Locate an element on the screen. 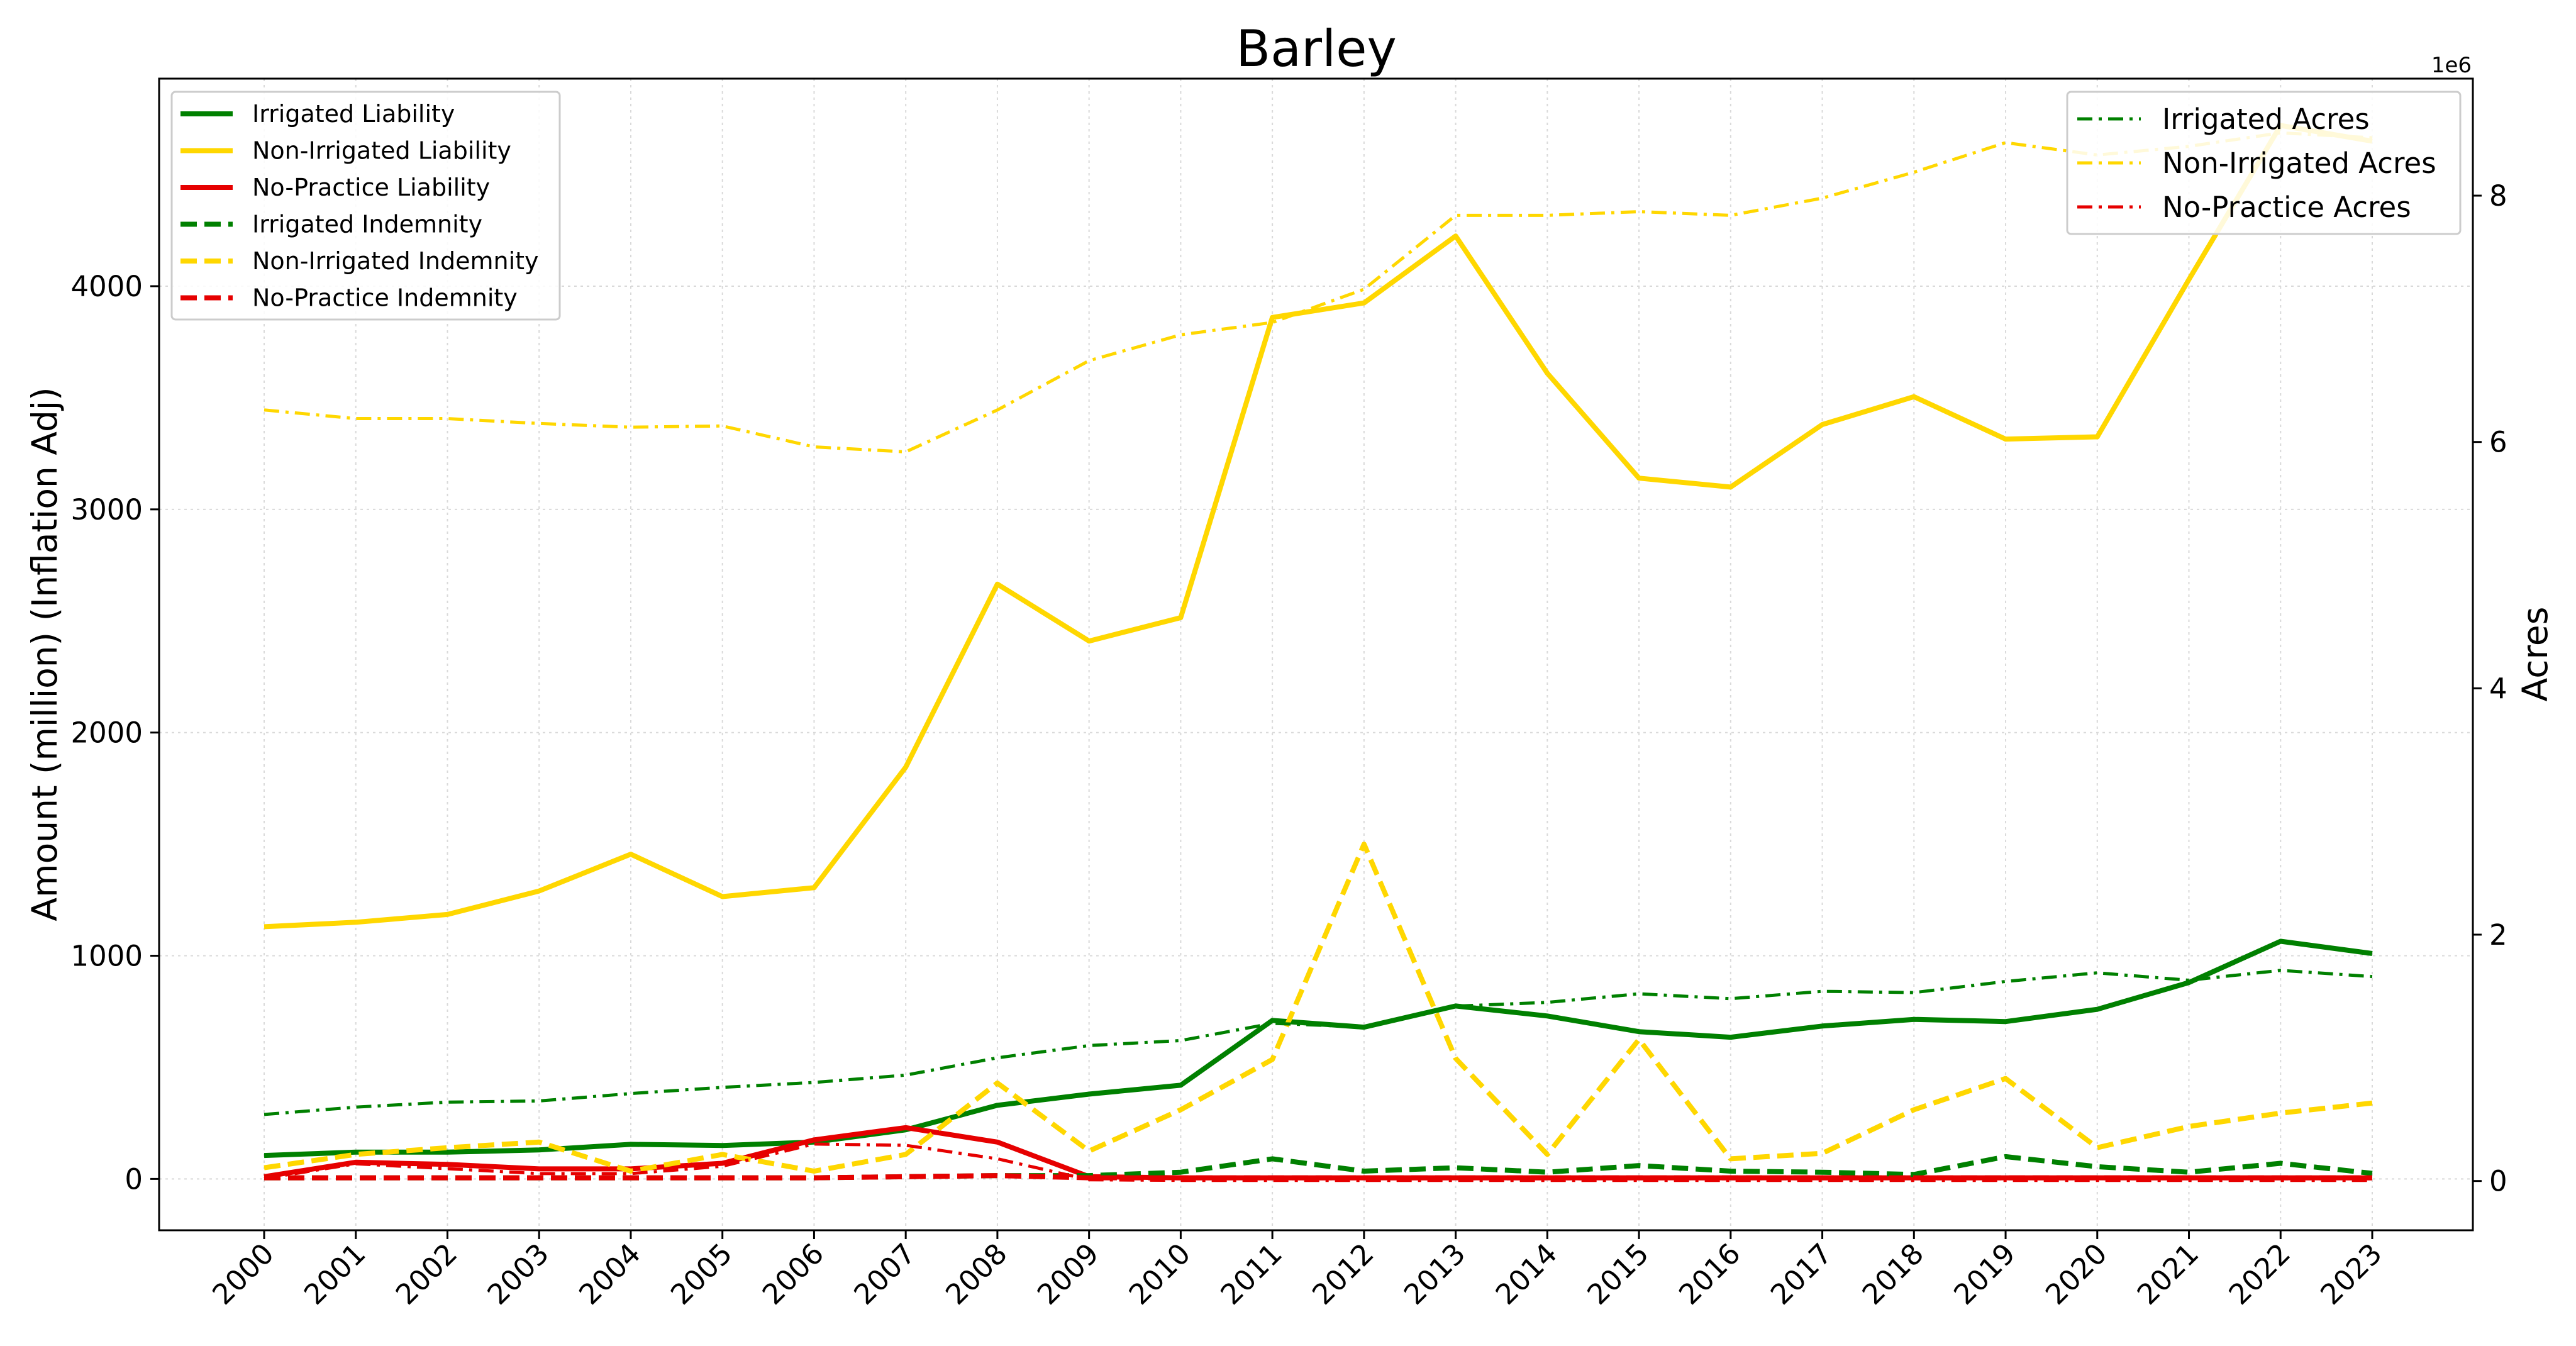 The height and width of the screenshot is (1346, 2576). legend-label-no-practice-acres: No-Practice Acres is located at coordinates (2286, 207).